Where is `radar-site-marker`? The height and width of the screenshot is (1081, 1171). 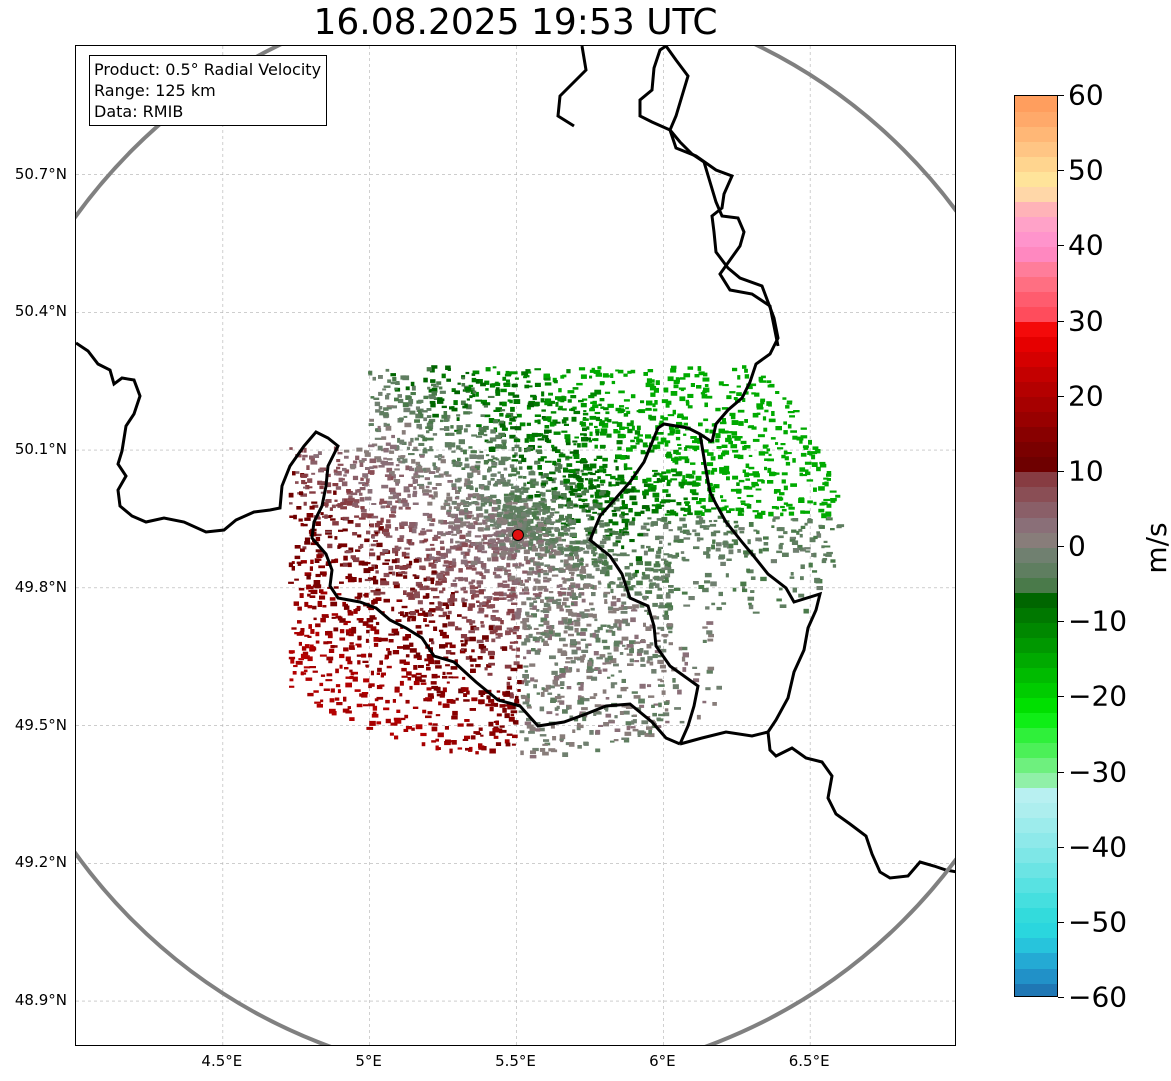
radar-site-marker is located at coordinates (517, 535).